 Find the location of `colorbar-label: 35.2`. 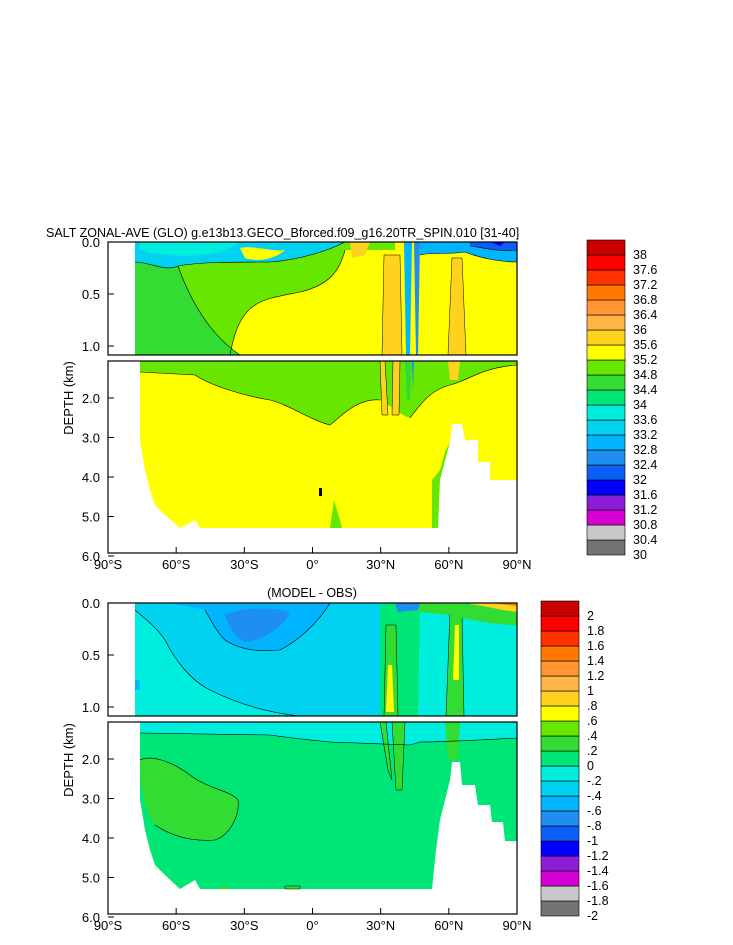

colorbar-label: 35.2 is located at coordinates (645, 360).